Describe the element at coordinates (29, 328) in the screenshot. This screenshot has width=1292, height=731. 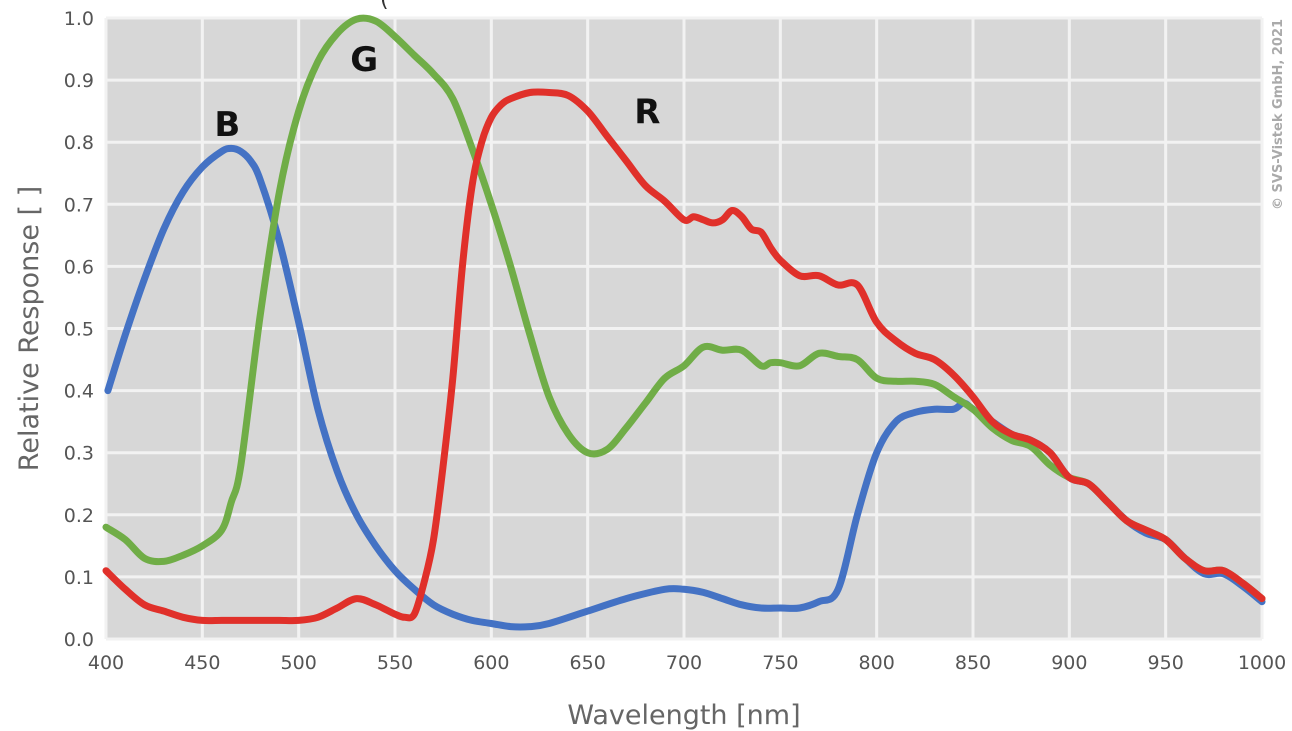
I see `y-axis-title: Relative Response [ ]` at that location.